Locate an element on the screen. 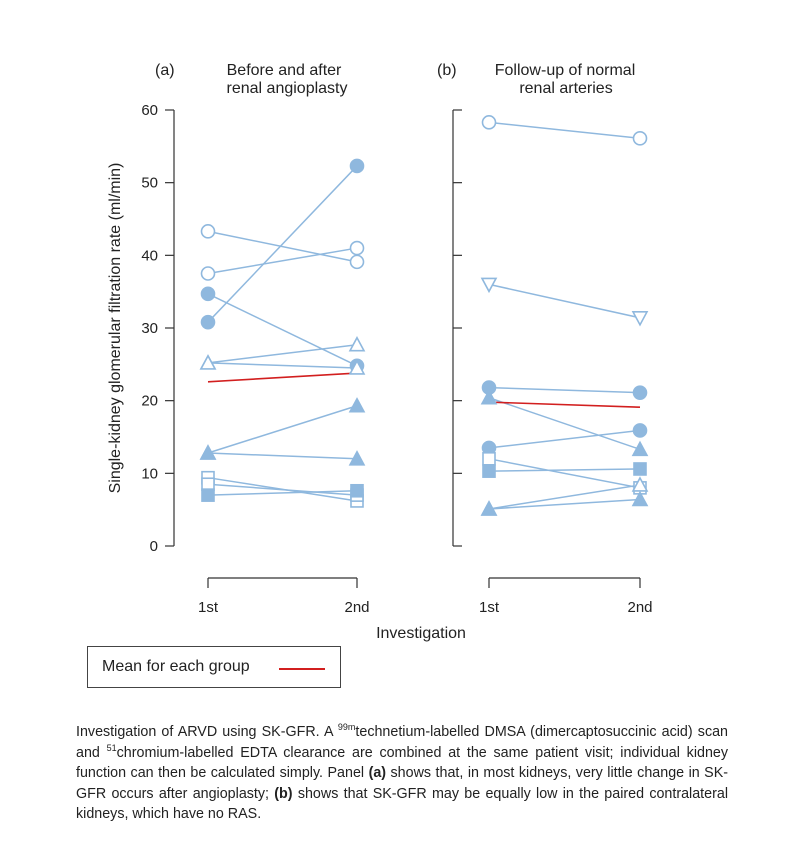  caption-panel-b-ref: (b) is located at coordinates (283, 793).